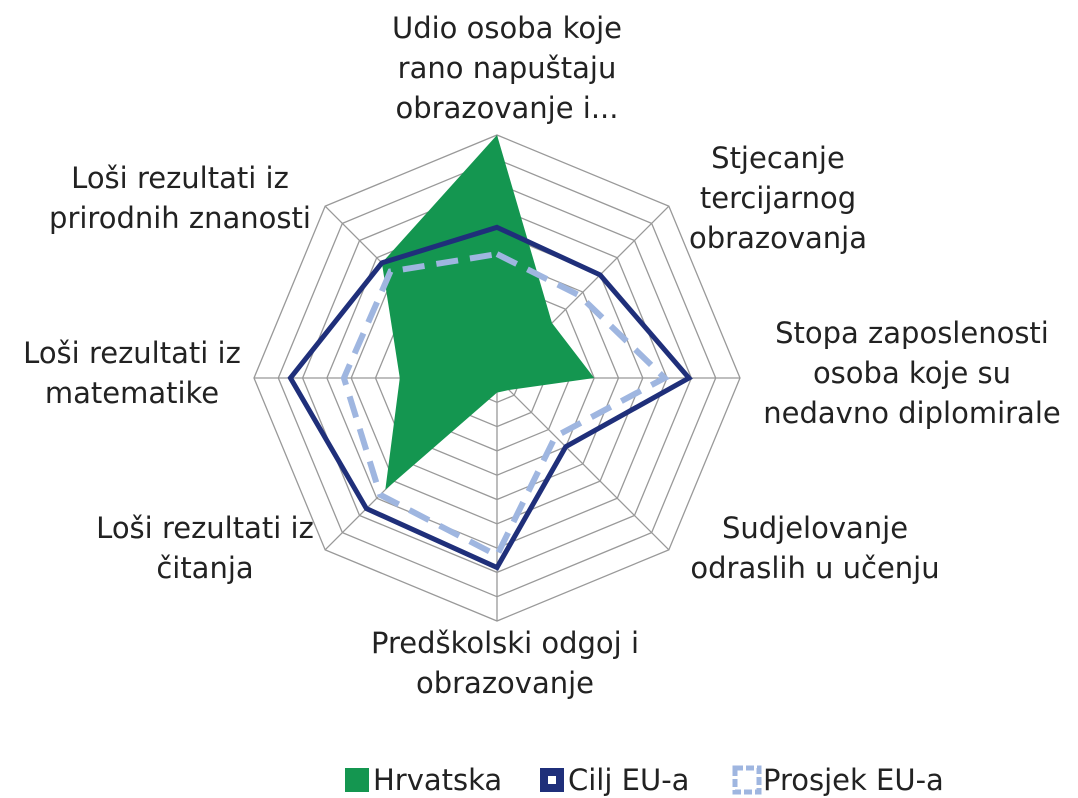 This screenshot has height=798, width=1078. I want to click on axis-label: Stjecanje tercijarnog obrazovanja, so click(778, 198).